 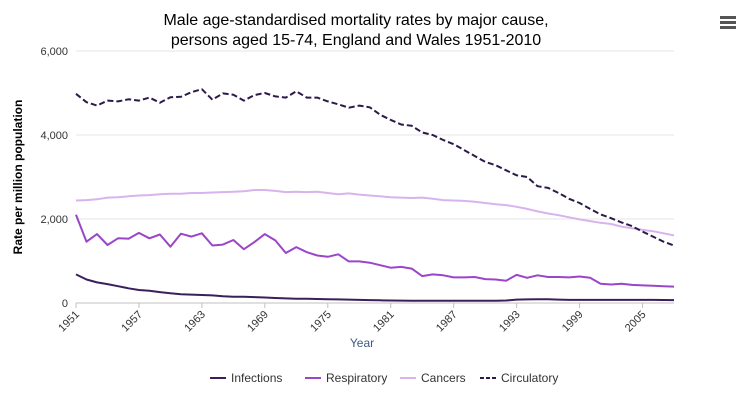 I want to click on legend-item-cancers: Cancers, so click(x=433, y=378).